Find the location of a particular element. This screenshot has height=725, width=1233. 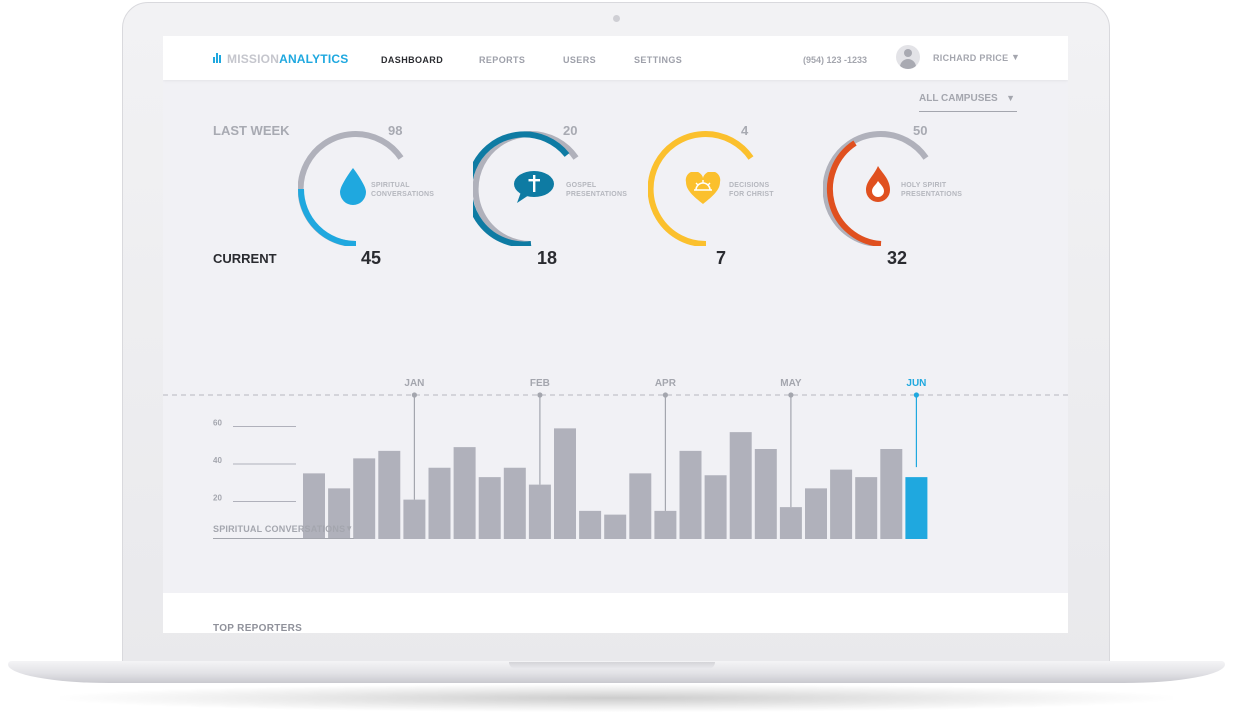

nav-users: USERS is located at coordinates (580, 60).